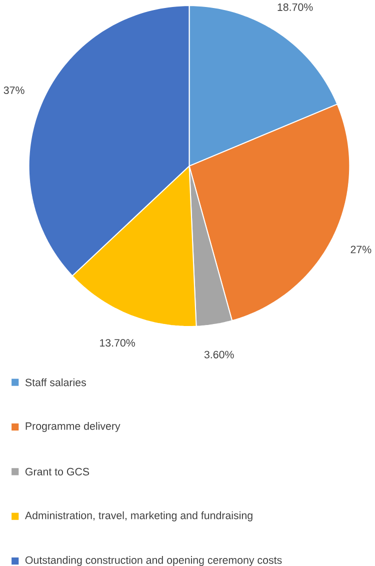 This screenshot has width=375, height=566. Describe the element at coordinates (153, 561) in the screenshot. I see `legend-label: Outstanding construction and opening ceremony costs` at that location.